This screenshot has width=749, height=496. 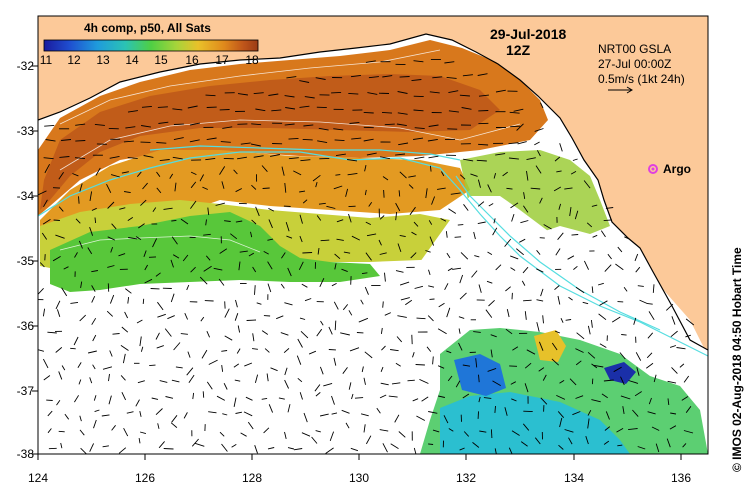 I want to click on x-axis-label: 132, so click(x=466, y=478).